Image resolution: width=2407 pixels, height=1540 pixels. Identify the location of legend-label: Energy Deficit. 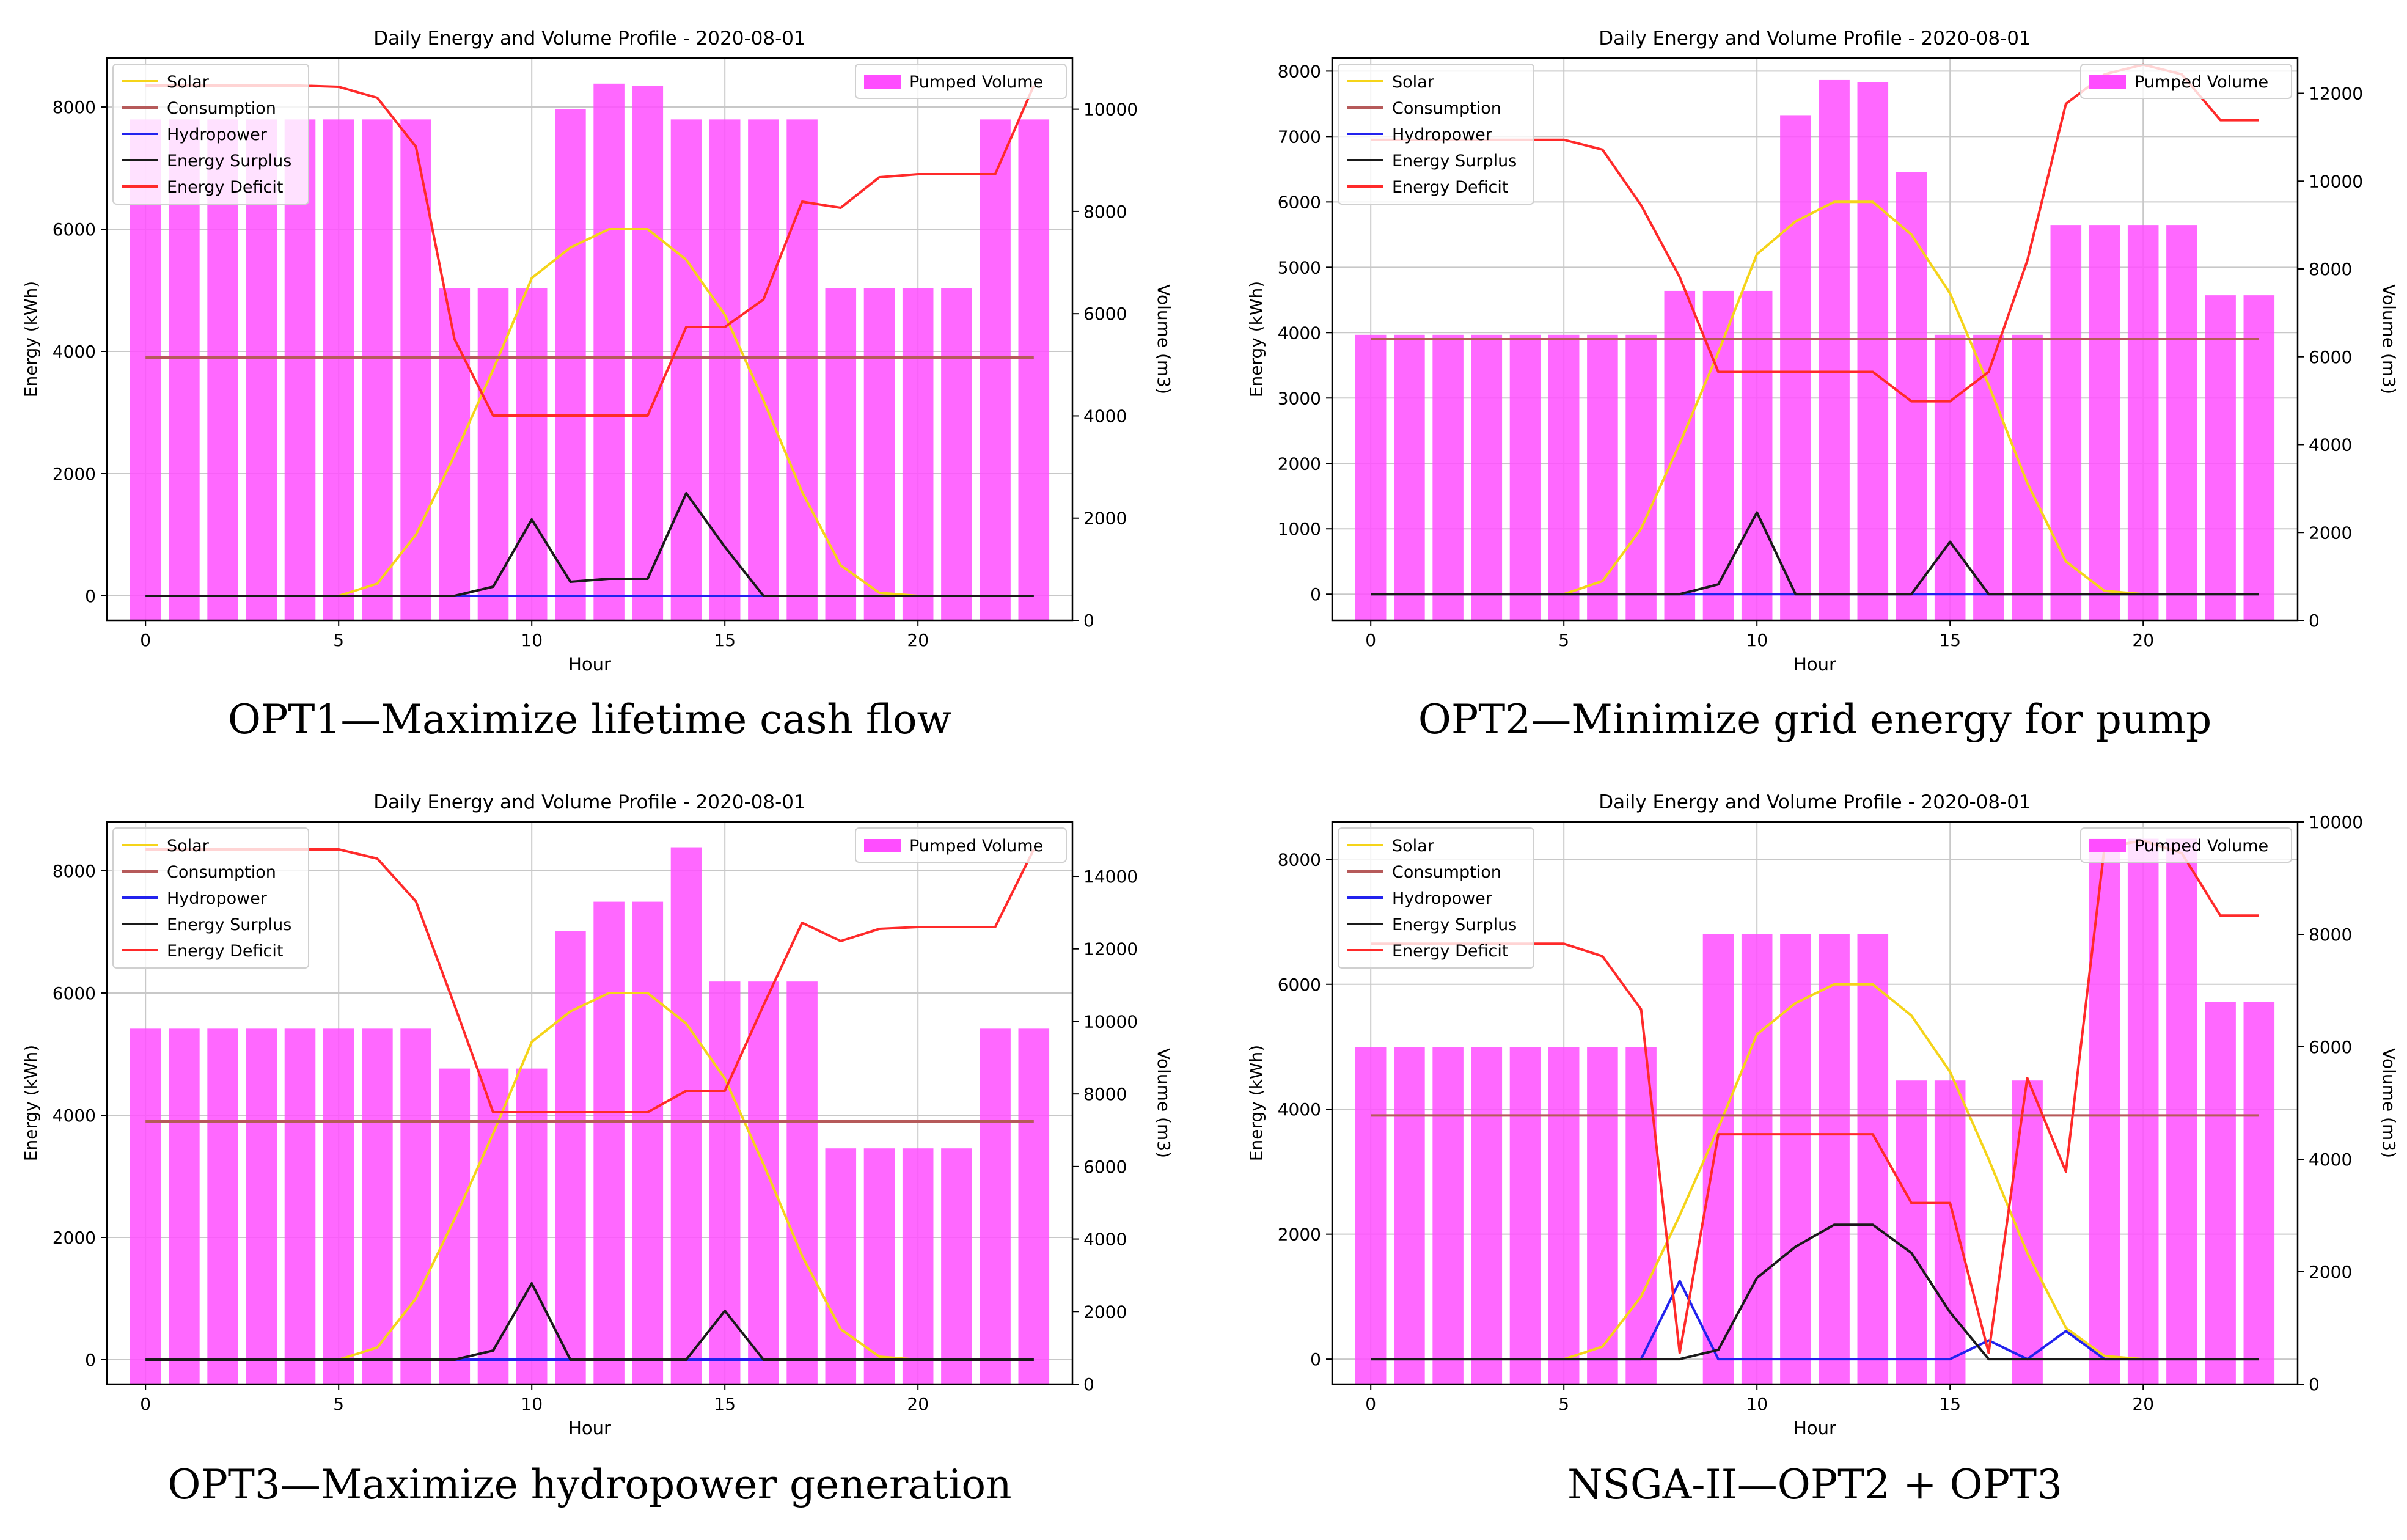
(1450, 187).